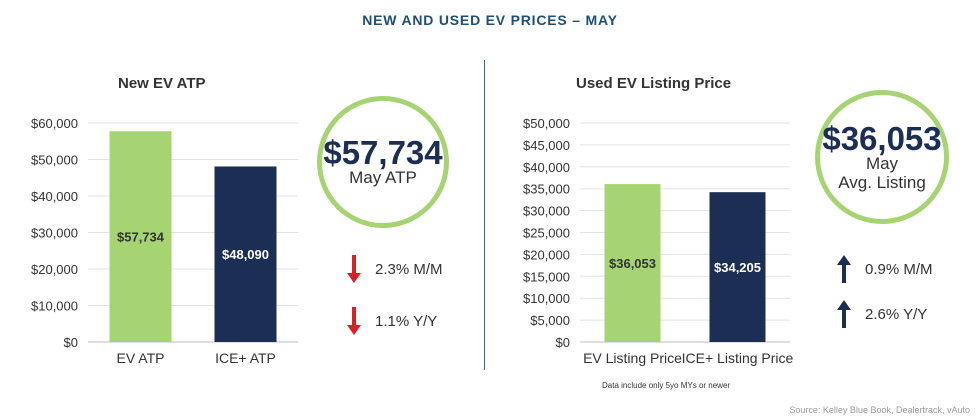  I want to click on used-ev-panel-title: Used EV Listing Price, so click(654, 83).